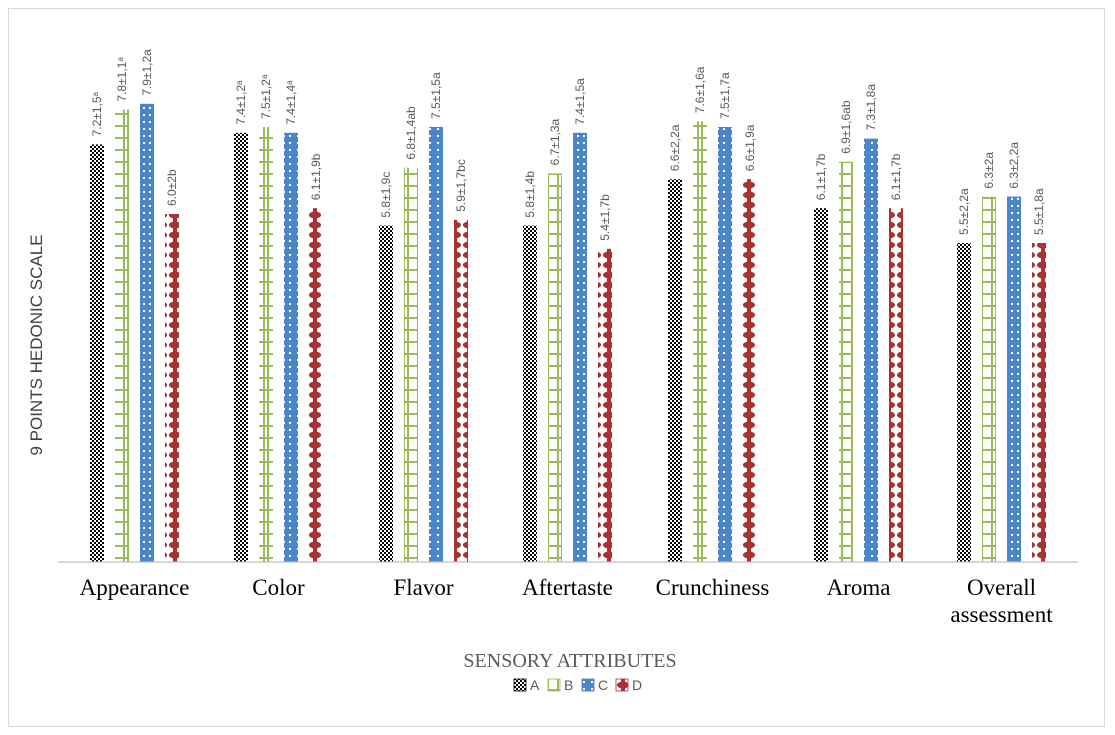 The width and height of the screenshot is (1115, 735). I want to click on bar-b-crunchiness, so click(700, 341).